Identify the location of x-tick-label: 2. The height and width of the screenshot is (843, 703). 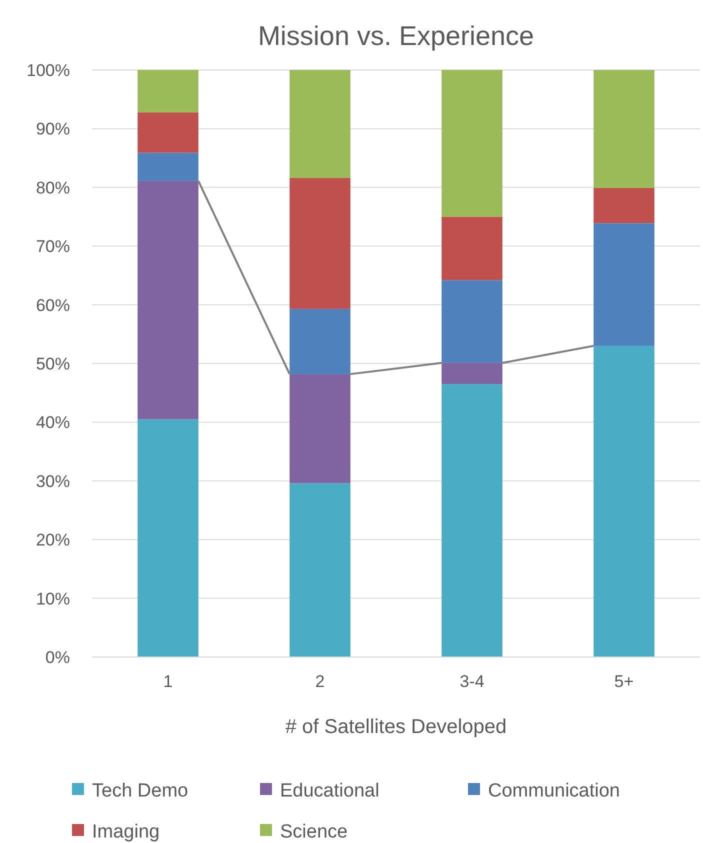
(320, 681).